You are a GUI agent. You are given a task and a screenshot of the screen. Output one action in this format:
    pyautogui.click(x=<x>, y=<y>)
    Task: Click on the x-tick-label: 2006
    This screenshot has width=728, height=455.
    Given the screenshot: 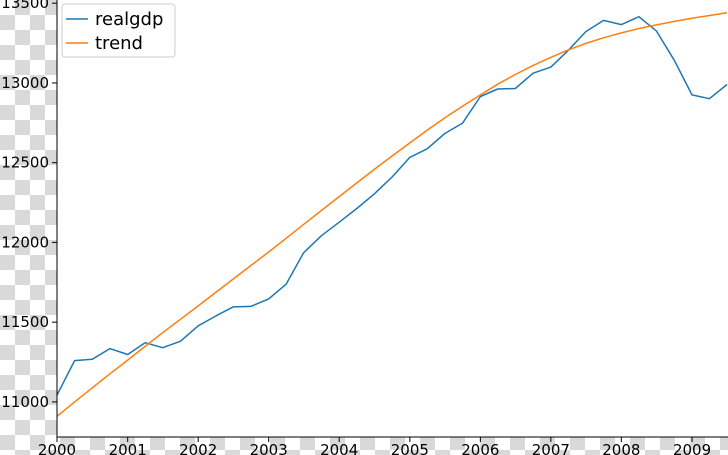 What is the action you would take?
    pyautogui.click(x=480, y=448)
    